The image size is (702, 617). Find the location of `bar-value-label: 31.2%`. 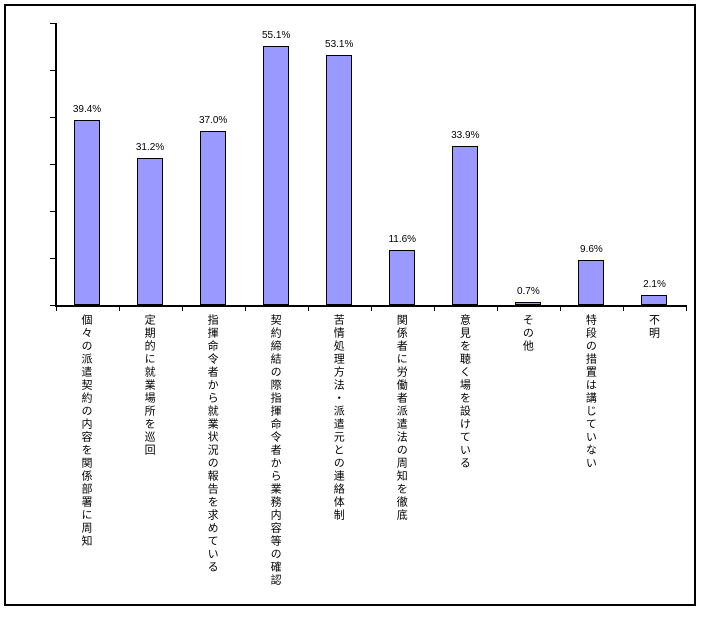

bar-value-label: 31.2% is located at coordinates (150, 148).